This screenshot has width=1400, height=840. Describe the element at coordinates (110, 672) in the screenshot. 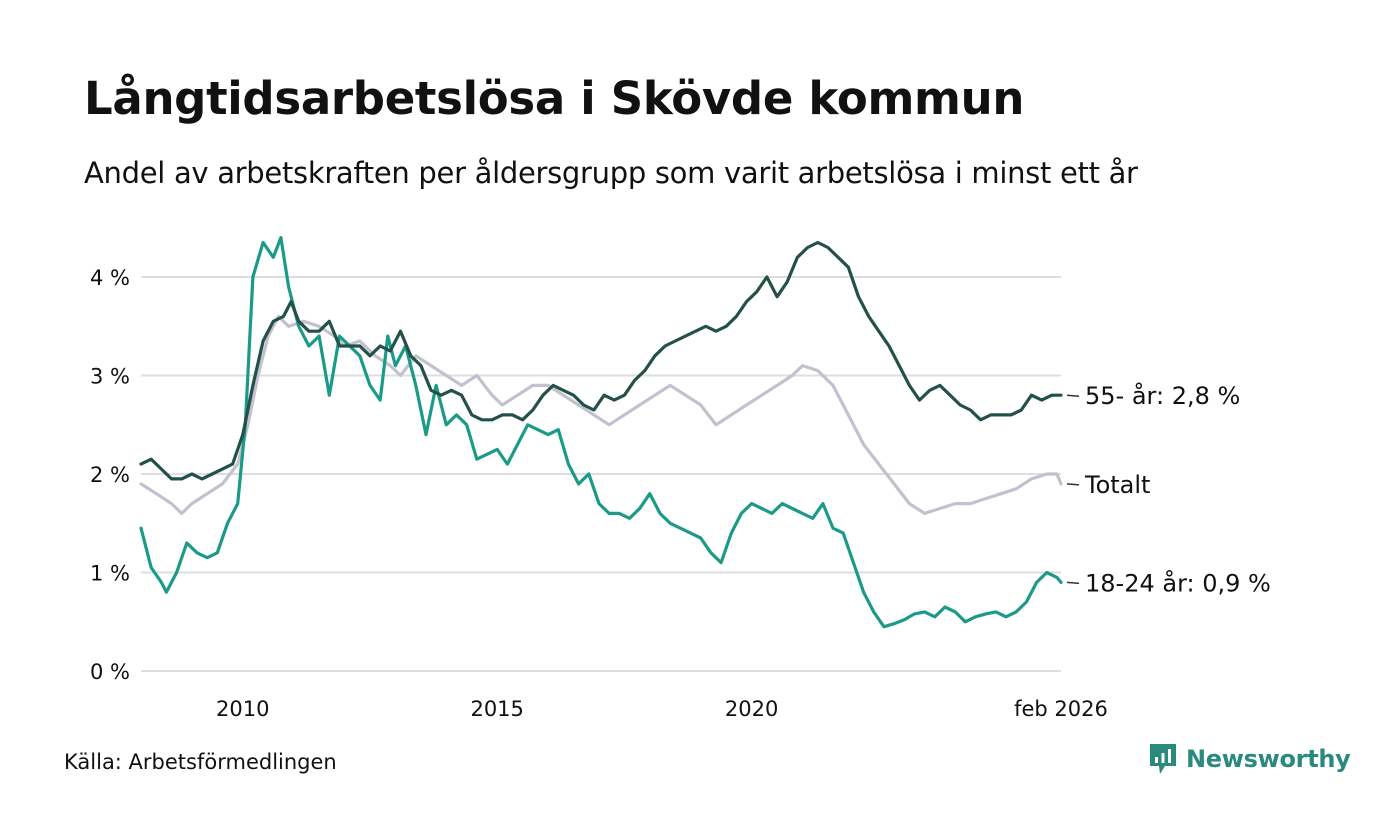

I see `y-tick-label: 0 %` at that location.